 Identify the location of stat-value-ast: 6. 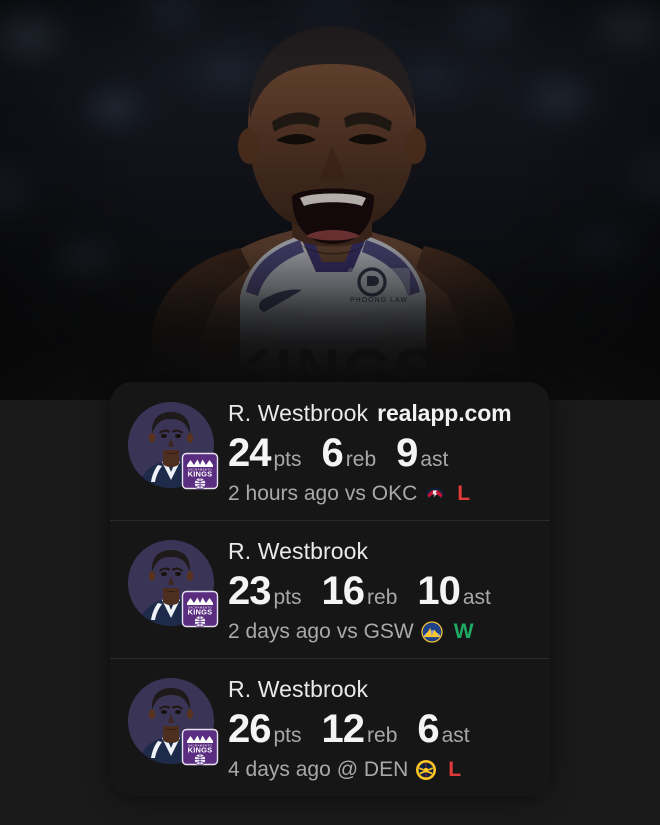
(428, 729).